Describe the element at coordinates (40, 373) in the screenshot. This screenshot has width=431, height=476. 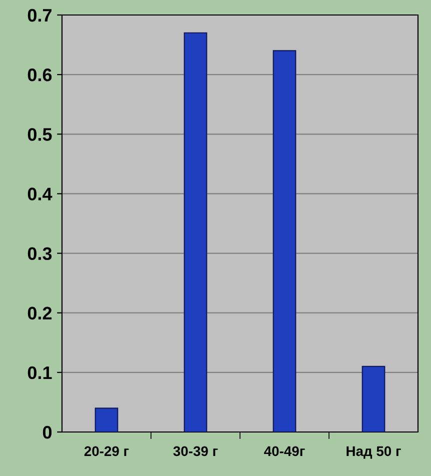
I see `y-tick-label: 0.1` at that location.